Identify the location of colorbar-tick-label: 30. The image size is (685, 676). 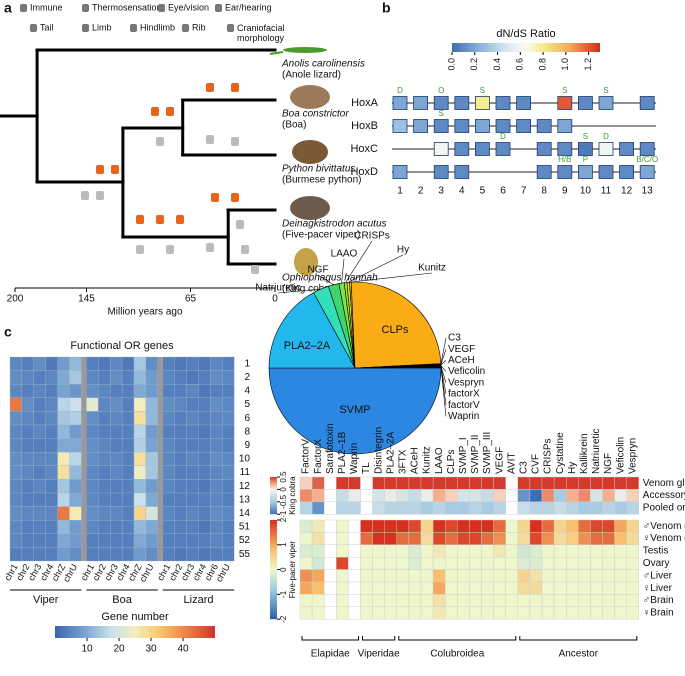
(151, 649).